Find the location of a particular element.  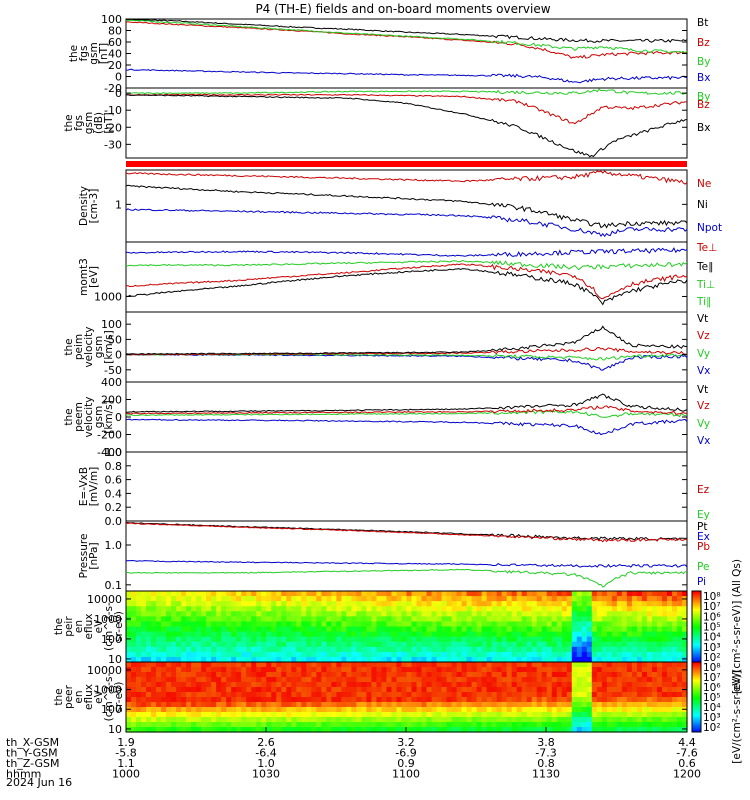

ephemeris-value: 4.4 is located at coordinates (687, 742).